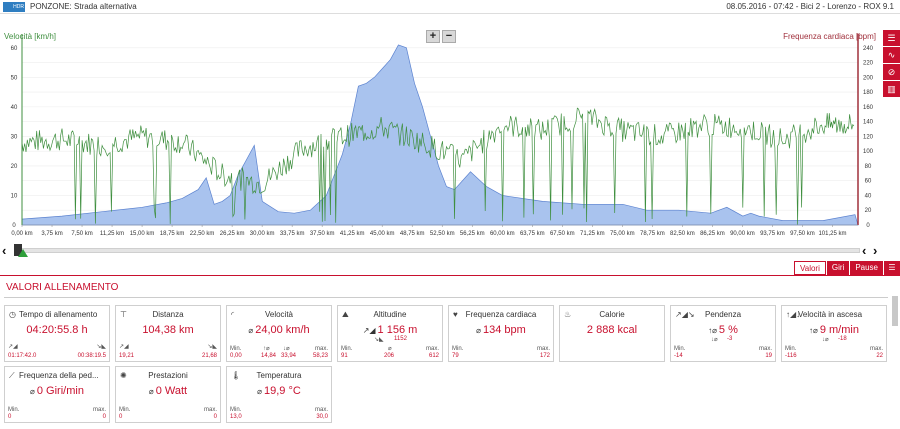 The width and height of the screenshot is (900, 429). Describe the element at coordinates (440, 250) in the screenshot. I see `scroll-track` at that location.